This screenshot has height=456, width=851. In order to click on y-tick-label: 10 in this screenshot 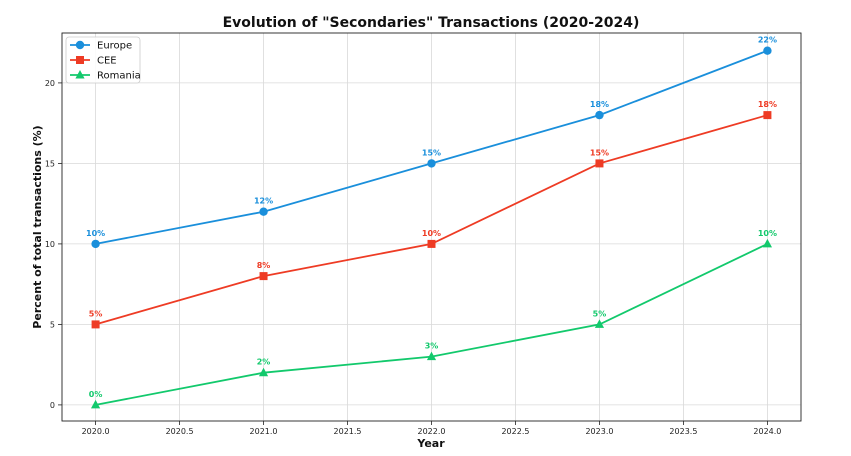, I will do `click(50, 244)`.